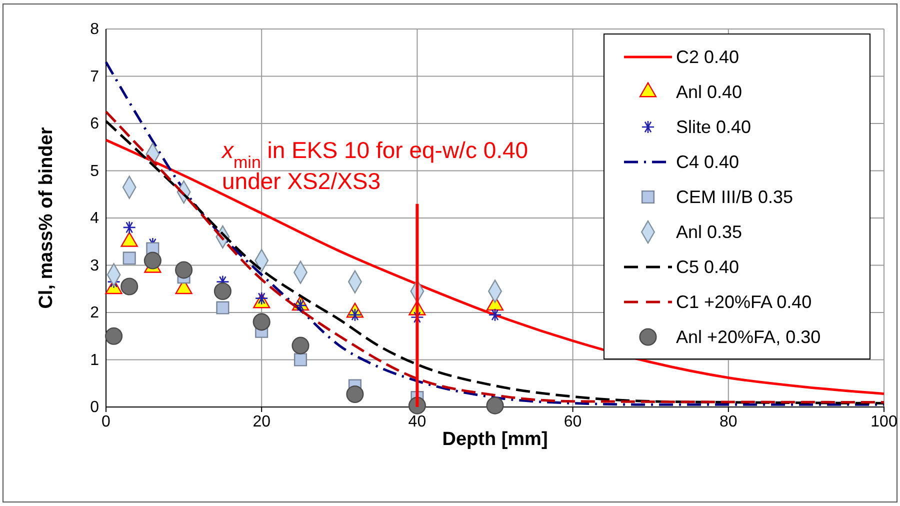 This screenshot has height=506, width=900. Describe the element at coordinates (95, 265) in the screenshot. I see `y-tick-label: 3` at that location.